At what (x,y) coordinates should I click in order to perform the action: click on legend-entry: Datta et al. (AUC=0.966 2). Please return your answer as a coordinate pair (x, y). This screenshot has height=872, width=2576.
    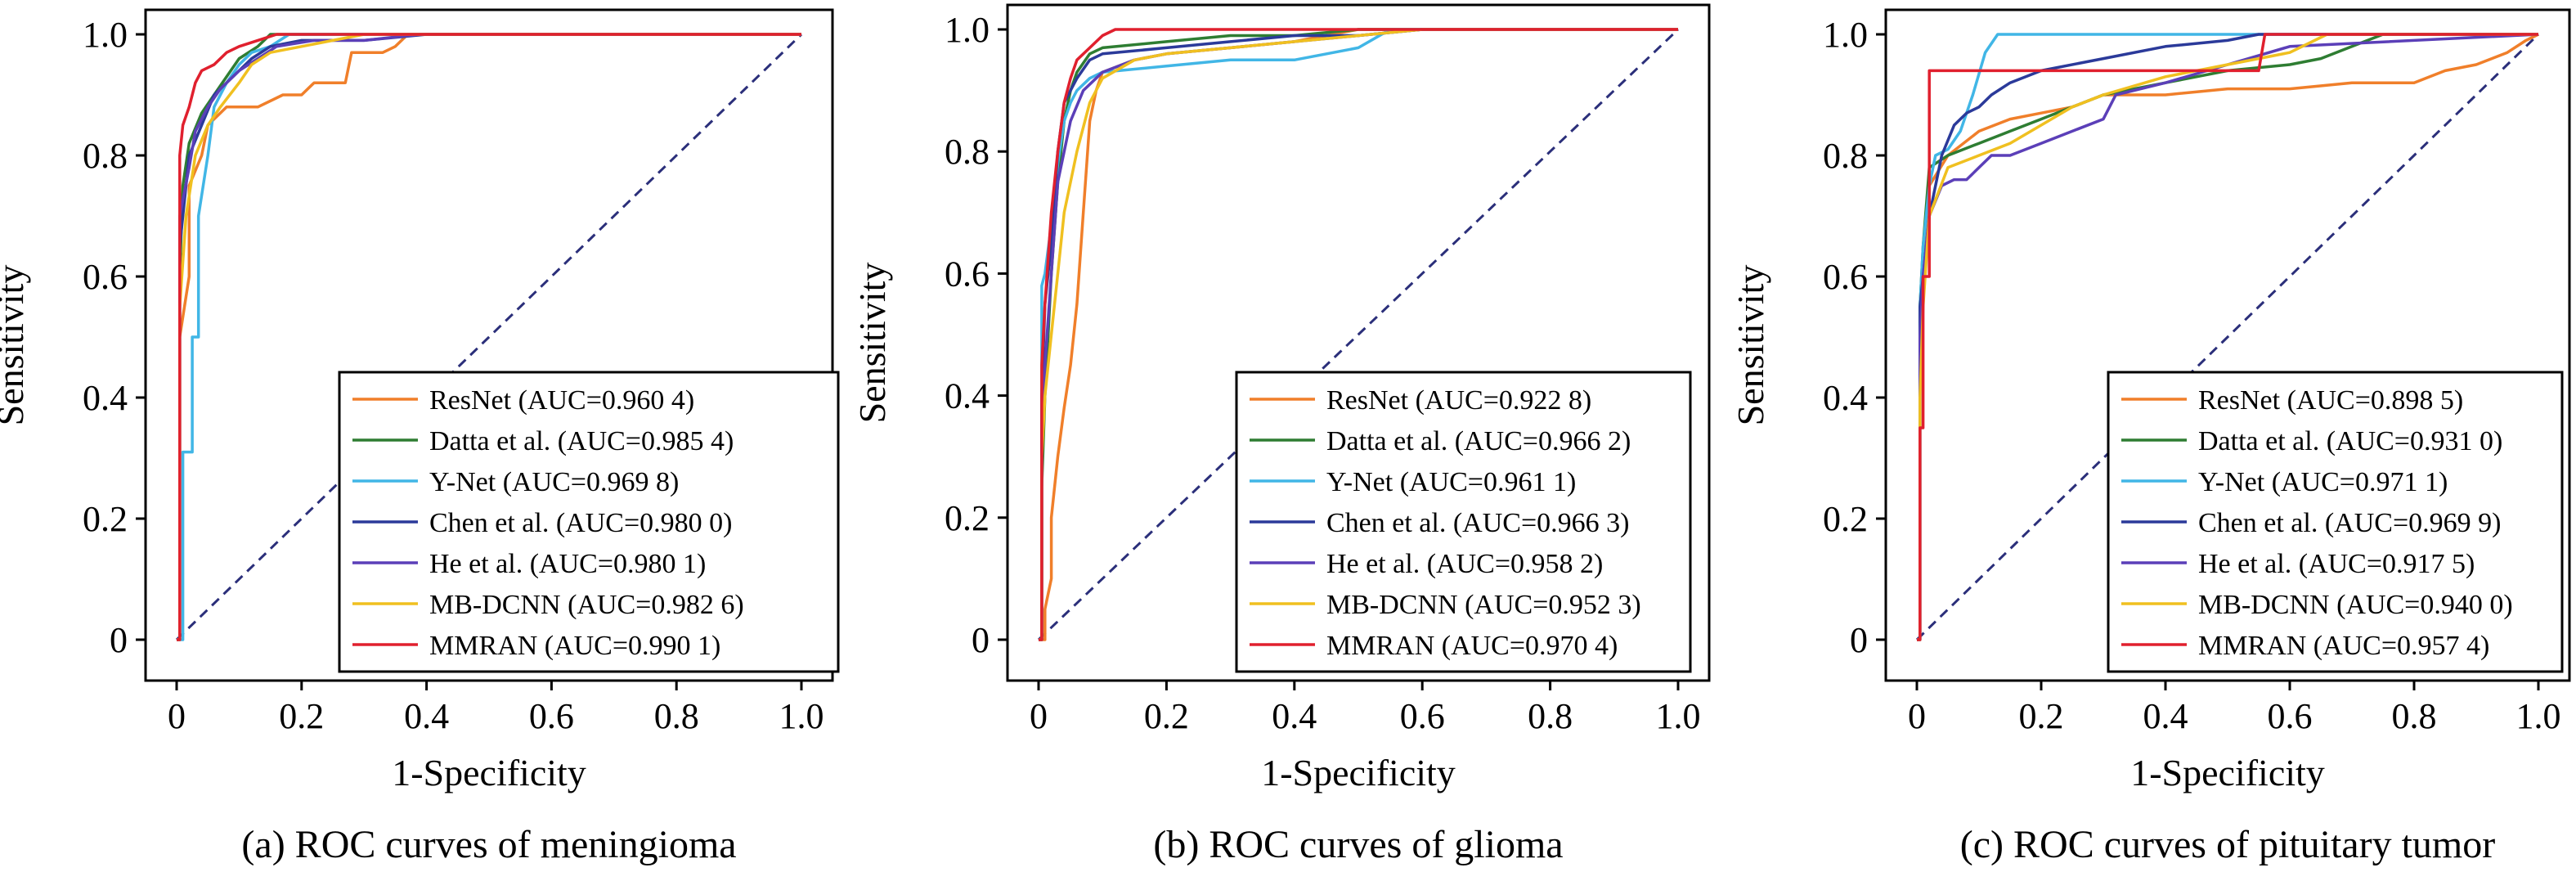
    Looking at the image, I should click on (1479, 441).